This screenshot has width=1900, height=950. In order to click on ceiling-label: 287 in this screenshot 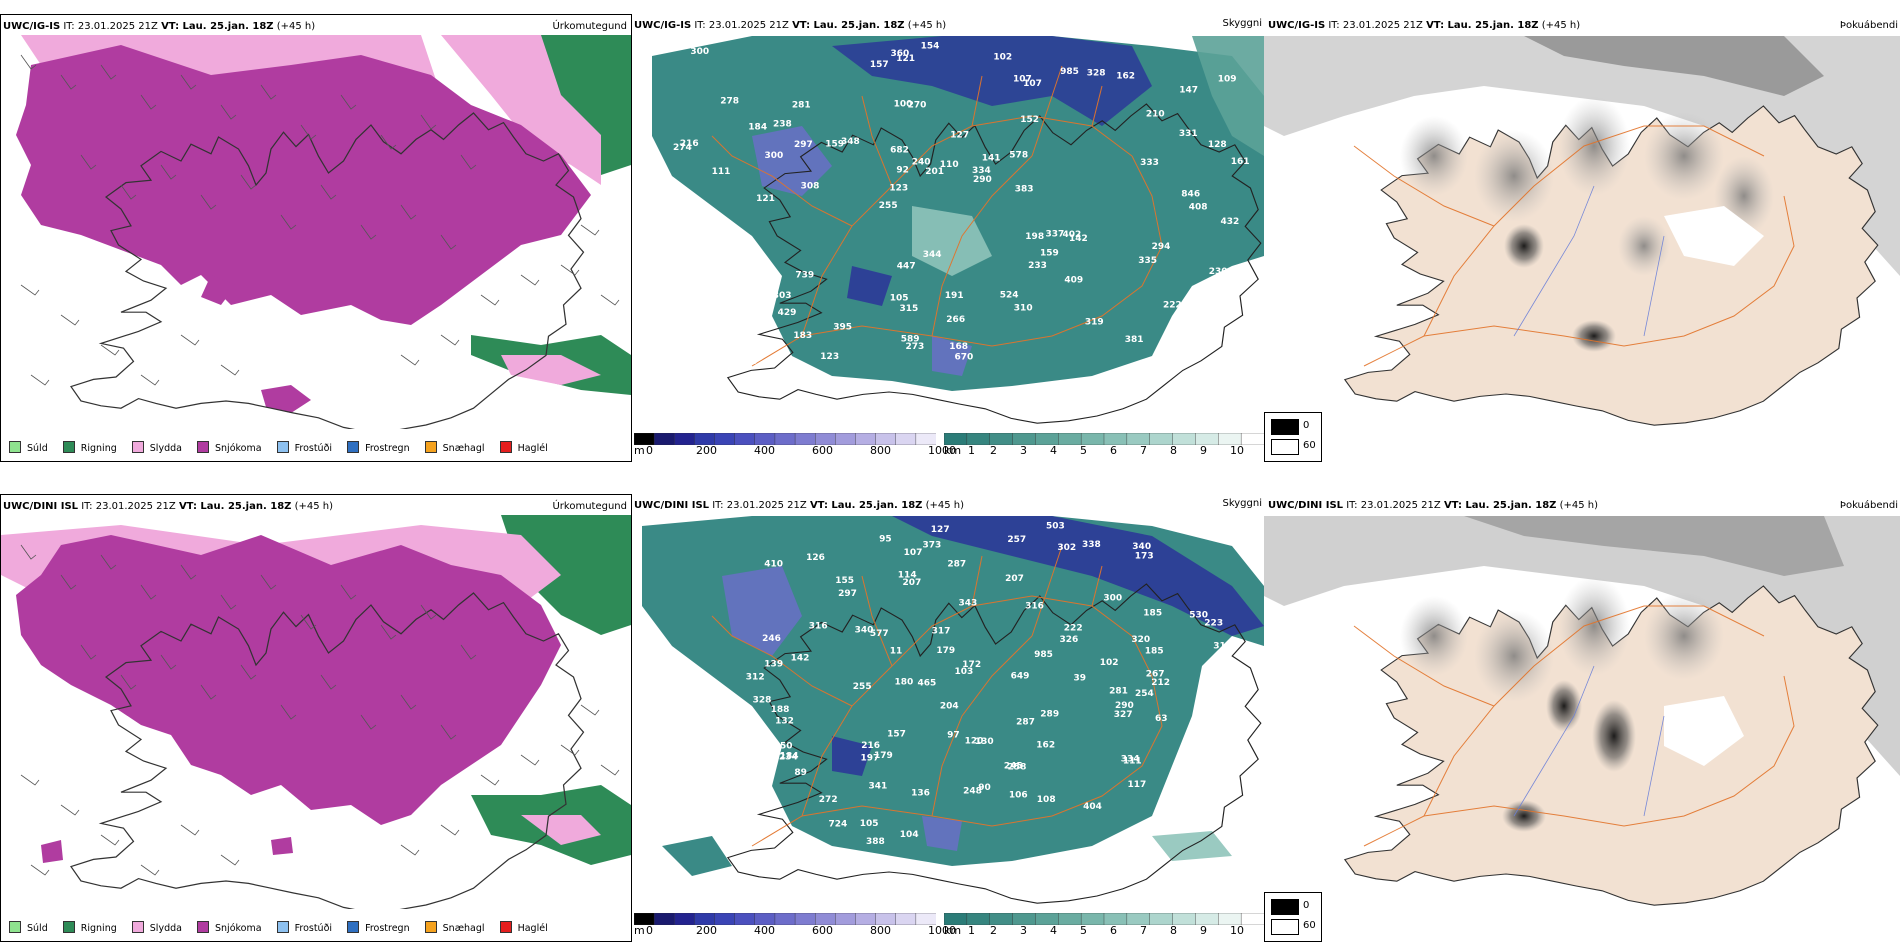, I will do `click(1025, 722)`.